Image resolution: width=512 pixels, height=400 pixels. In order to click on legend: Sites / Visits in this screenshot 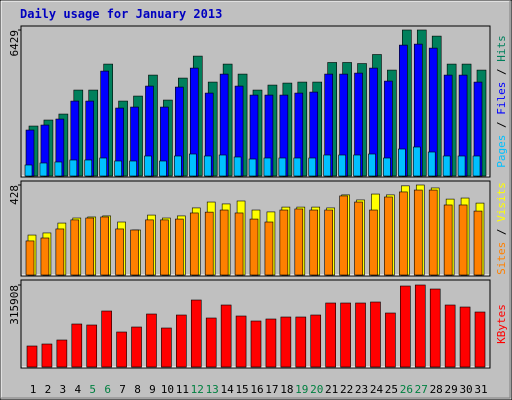, I will do `click(501, 228)`.